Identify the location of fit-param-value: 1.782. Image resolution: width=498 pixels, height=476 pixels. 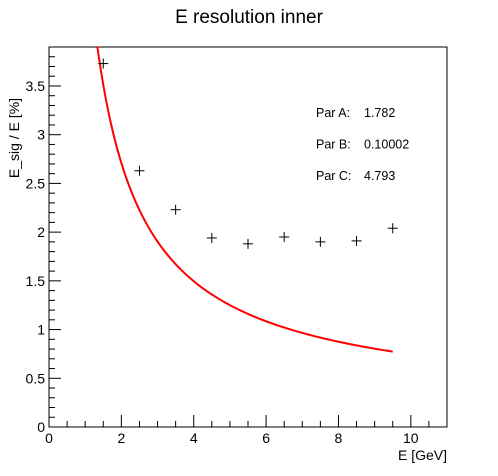
(379, 113).